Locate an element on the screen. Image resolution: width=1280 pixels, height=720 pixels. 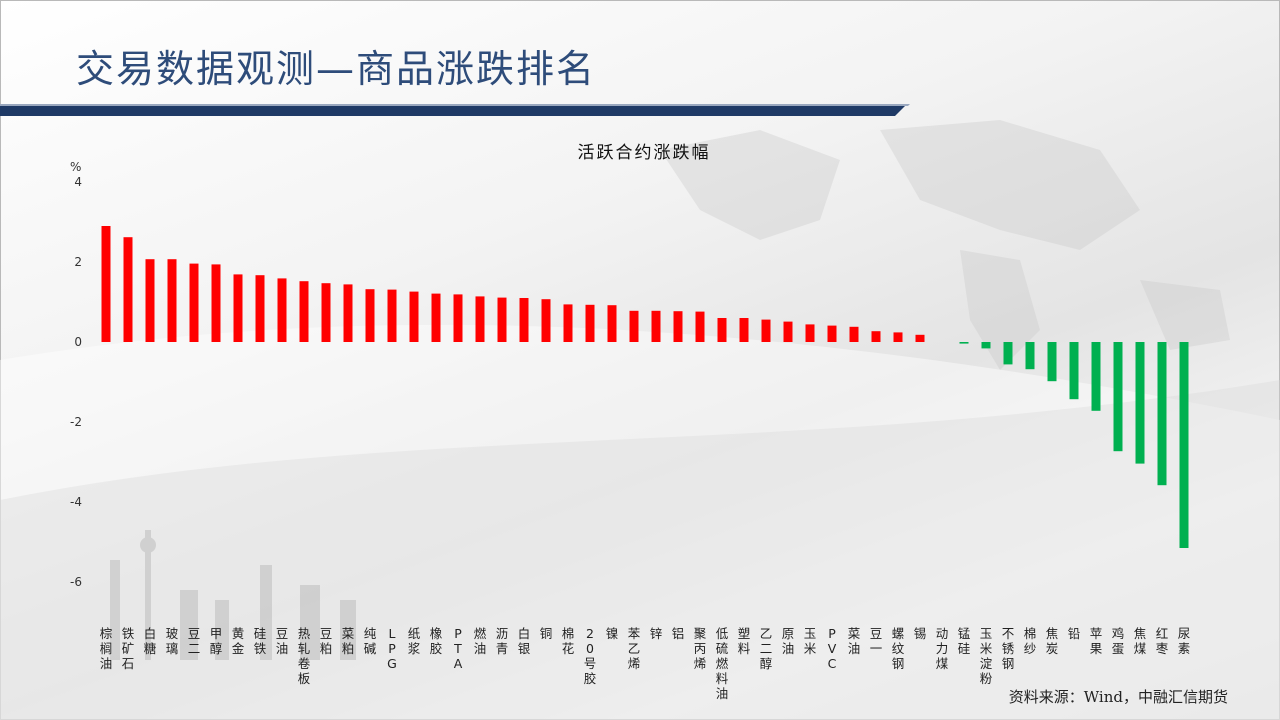
x-category-label: 铅 is located at coordinates (1074, 633).